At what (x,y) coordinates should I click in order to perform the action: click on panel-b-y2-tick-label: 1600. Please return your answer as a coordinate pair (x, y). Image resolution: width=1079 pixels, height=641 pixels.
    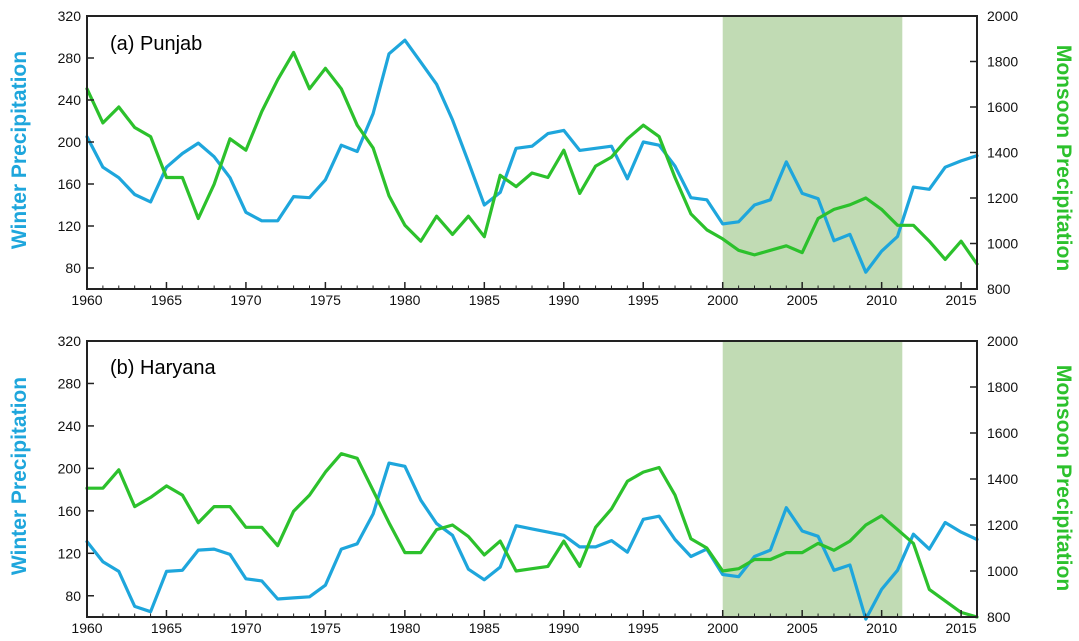
    Looking at the image, I should click on (1002, 433).